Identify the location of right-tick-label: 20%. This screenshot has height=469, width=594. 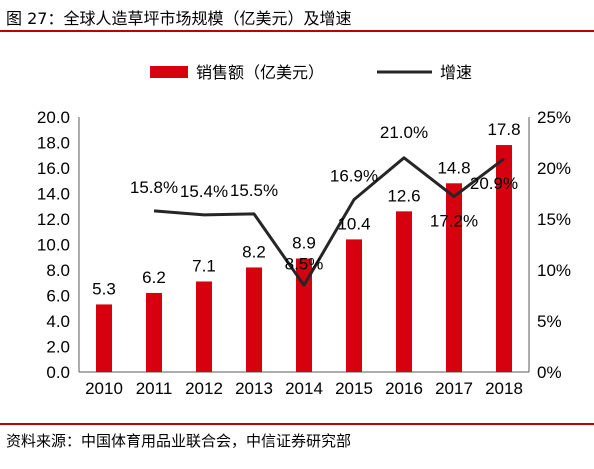
(554, 168).